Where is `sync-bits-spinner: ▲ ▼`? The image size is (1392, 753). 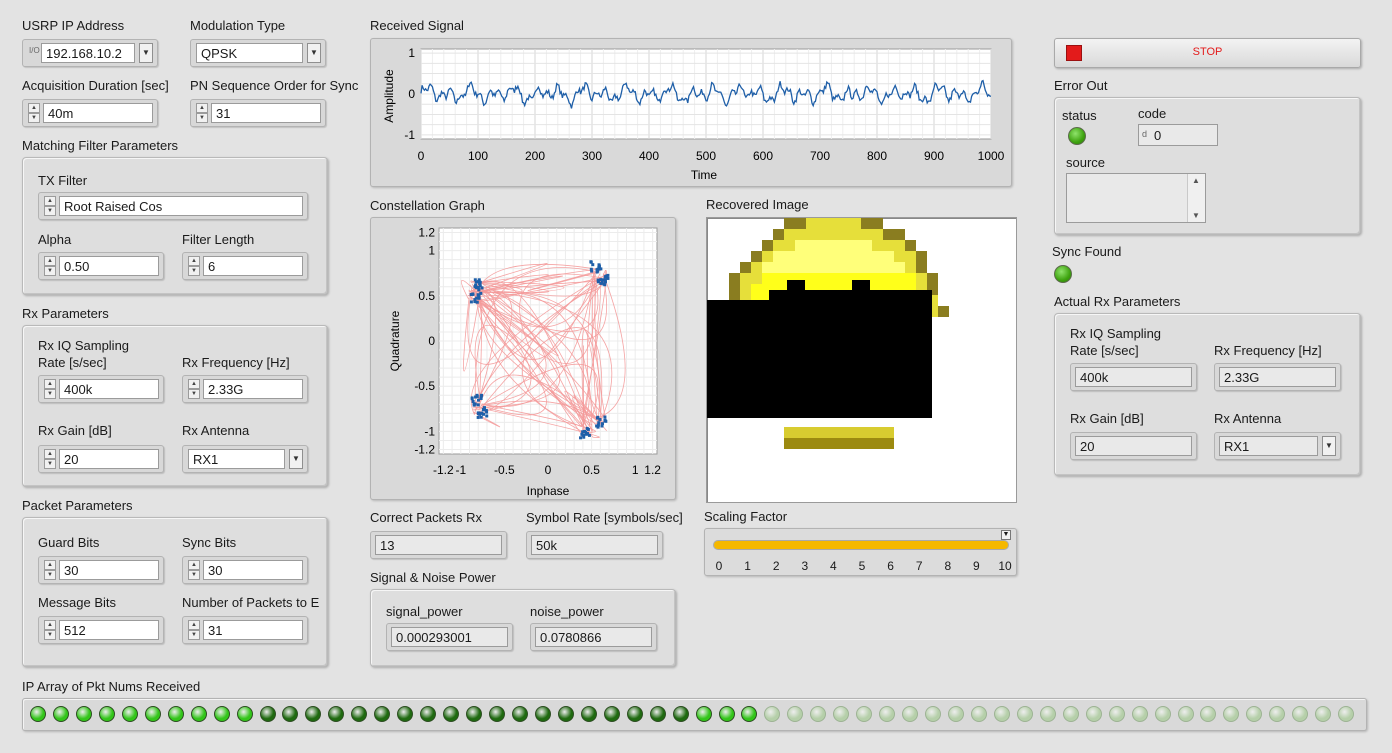 sync-bits-spinner: ▲ ▼ is located at coordinates (194, 570).